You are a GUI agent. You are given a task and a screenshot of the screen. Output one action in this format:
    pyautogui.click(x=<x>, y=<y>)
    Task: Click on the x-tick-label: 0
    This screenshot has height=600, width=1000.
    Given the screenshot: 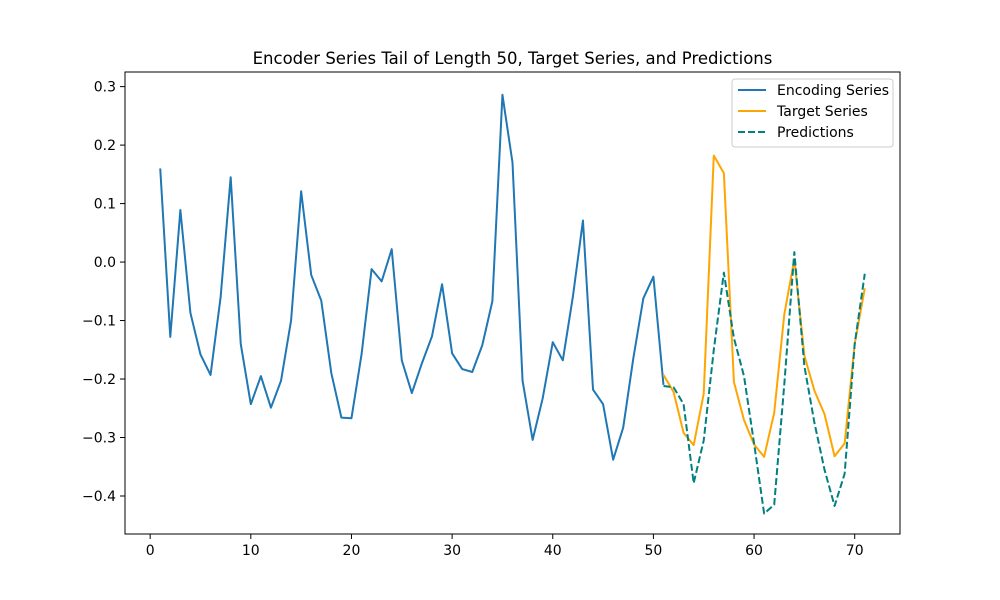 What is the action you would take?
    pyautogui.click(x=150, y=551)
    